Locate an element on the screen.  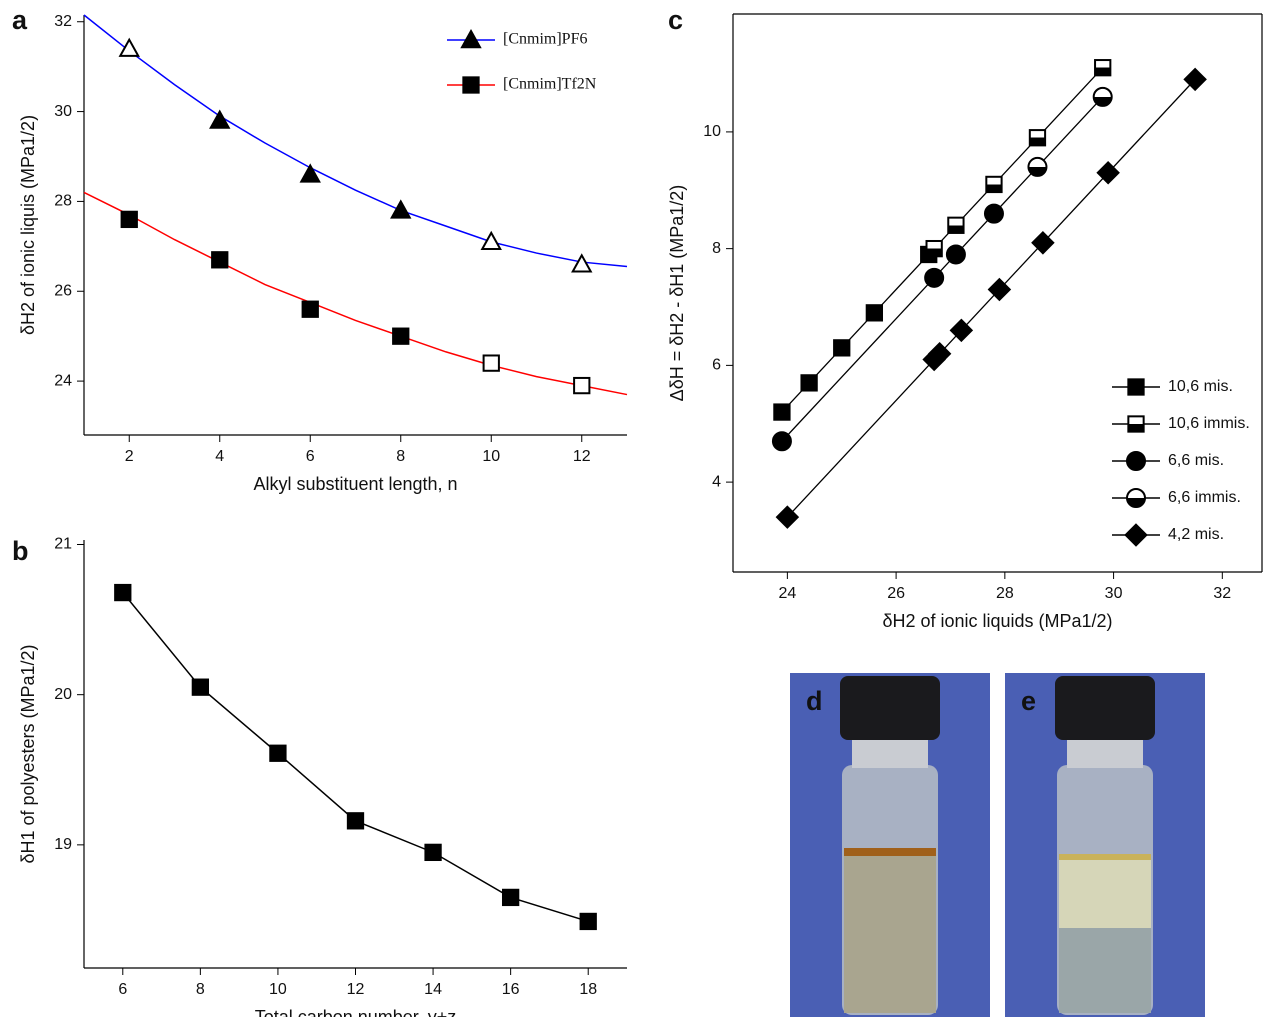
legend-label: 10,6 mis. is located at coordinates (1200, 386).